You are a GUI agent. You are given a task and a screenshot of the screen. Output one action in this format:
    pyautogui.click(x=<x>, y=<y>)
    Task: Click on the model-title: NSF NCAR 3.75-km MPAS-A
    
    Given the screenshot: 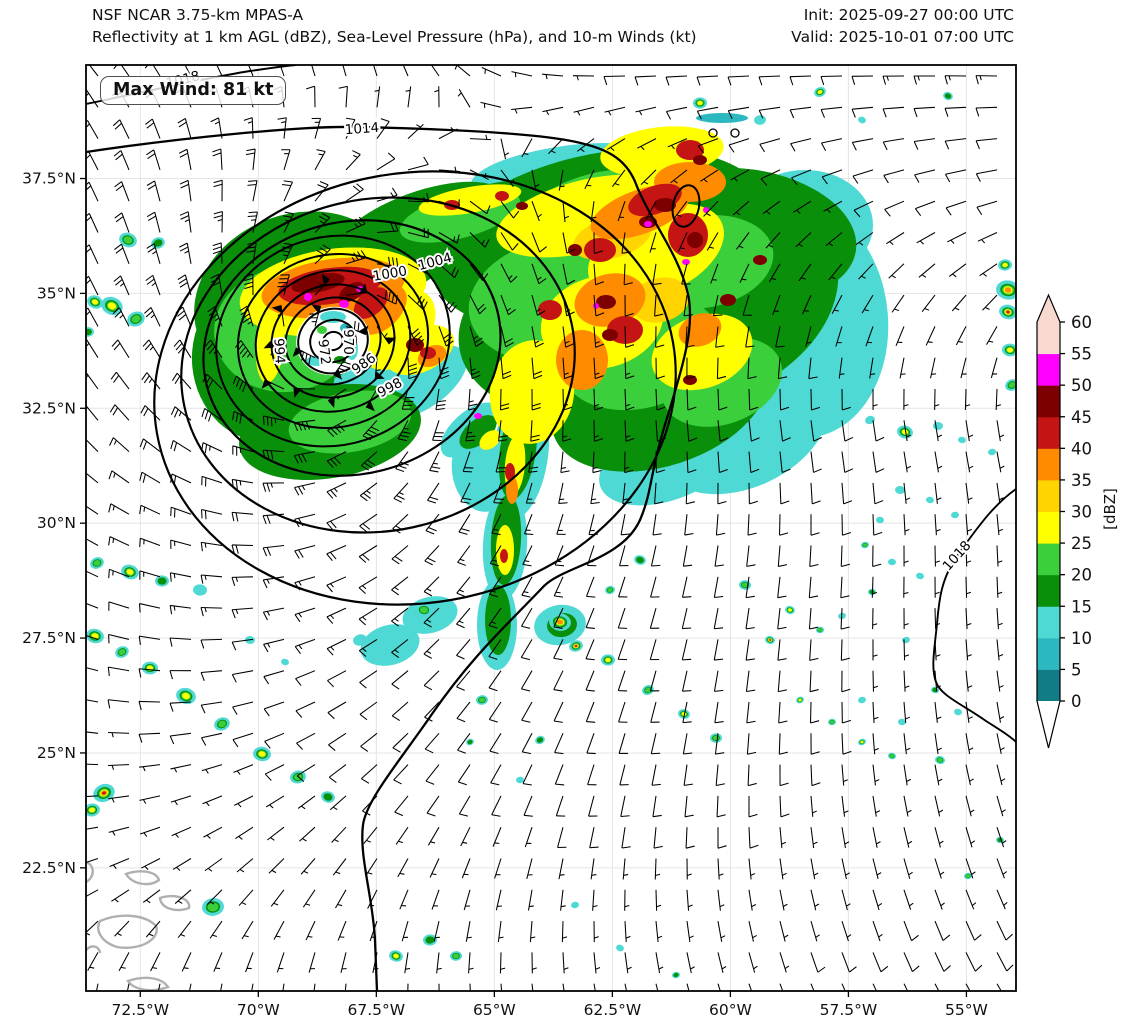 What is the action you would take?
    pyautogui.click(x=198, y=15)
    